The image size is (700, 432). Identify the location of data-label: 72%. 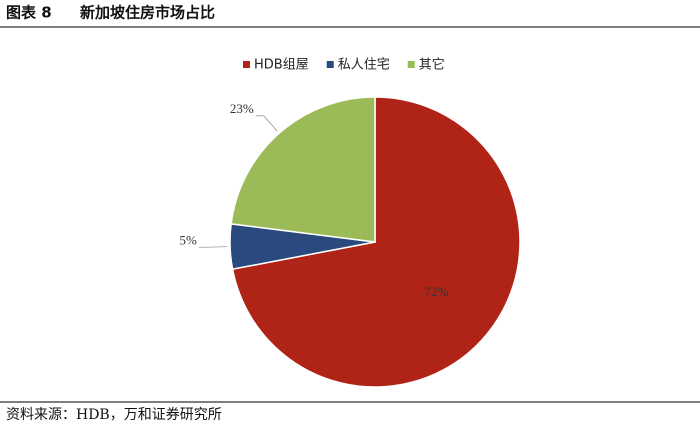
(437, 291).